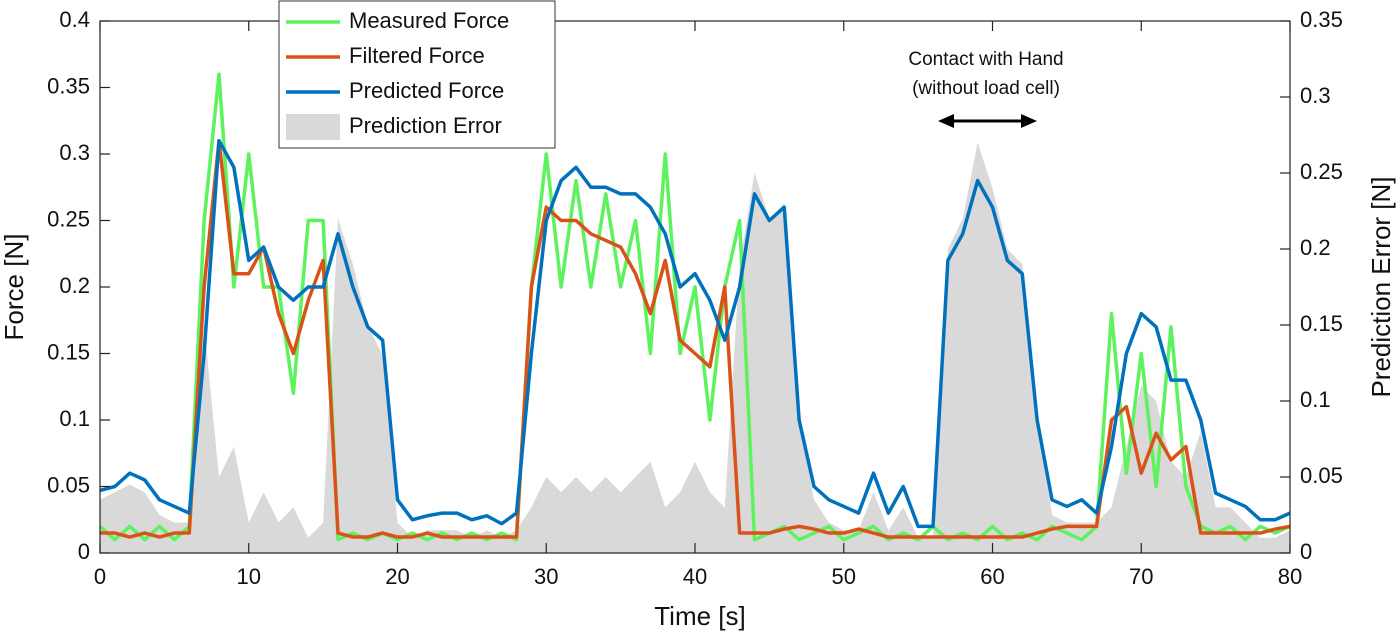 The image size is (1400, 644). Describe the element at coordinates (985, 59) in the screenshot. I see `annotation: Contact with Hand` at that location.